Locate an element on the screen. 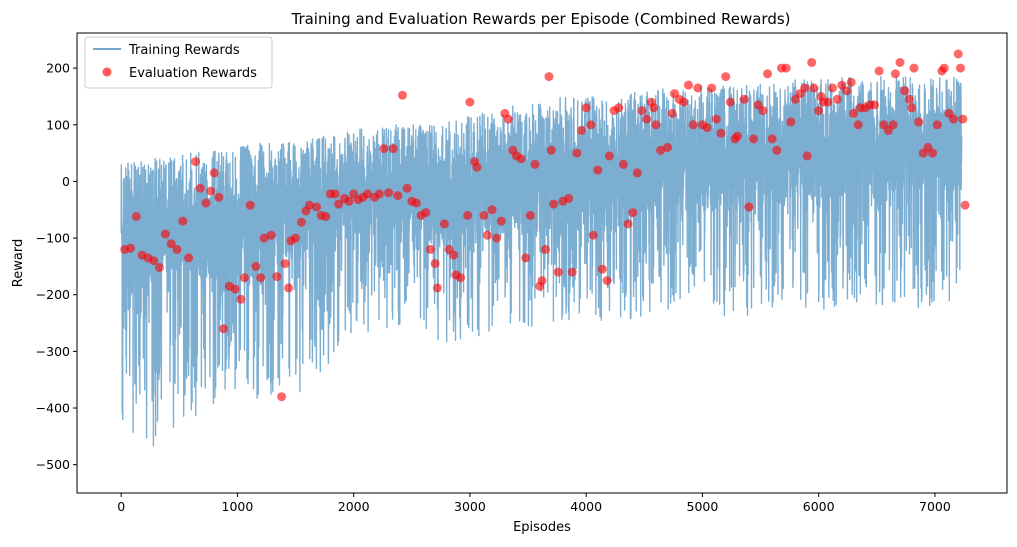 The image size is (1017, 547). x-tick-label: 4000 is located at coordinates (586, 506).